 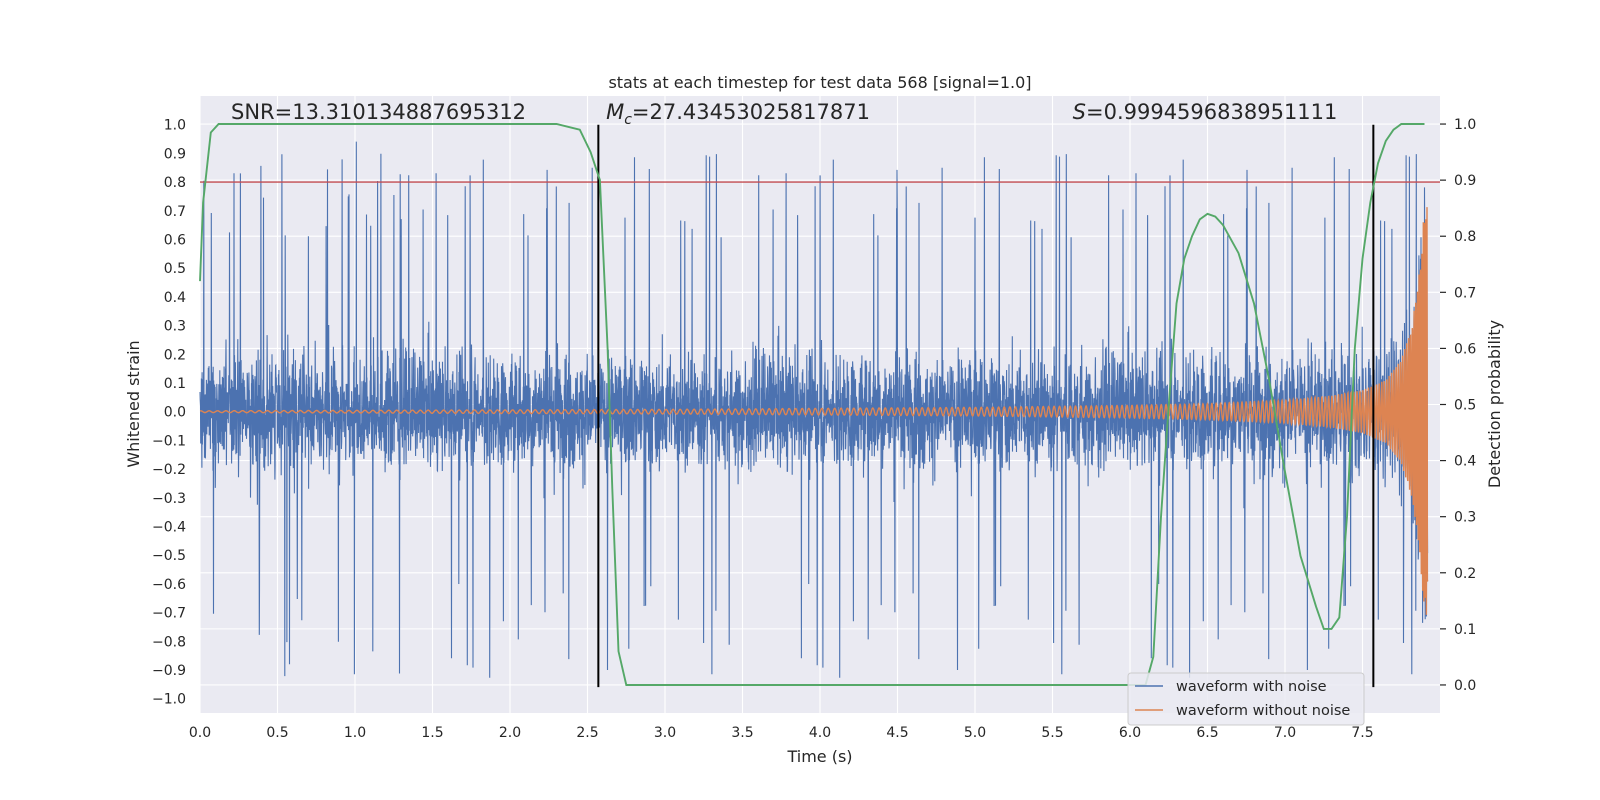 I want to click on y-tick-label: 0.2, so click(x=175, y=355).